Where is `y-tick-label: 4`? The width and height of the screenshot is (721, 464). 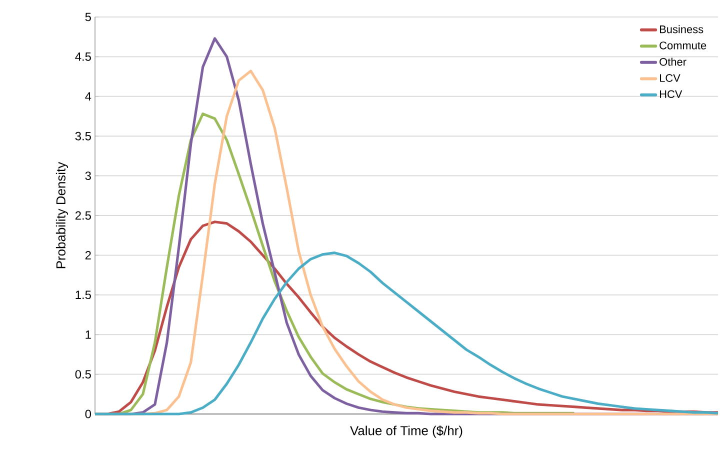
y-tick-label: 4 is located at coordinates (88, 96).